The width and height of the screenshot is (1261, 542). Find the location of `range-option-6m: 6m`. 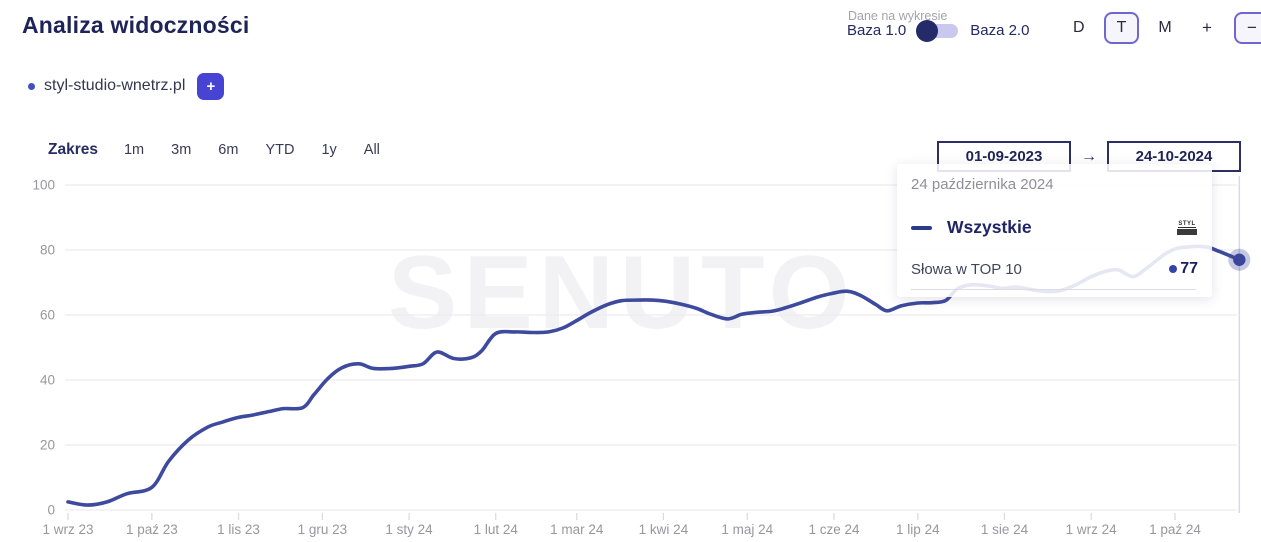

range-option-6m: 6m is located at coordinates (228, 150).